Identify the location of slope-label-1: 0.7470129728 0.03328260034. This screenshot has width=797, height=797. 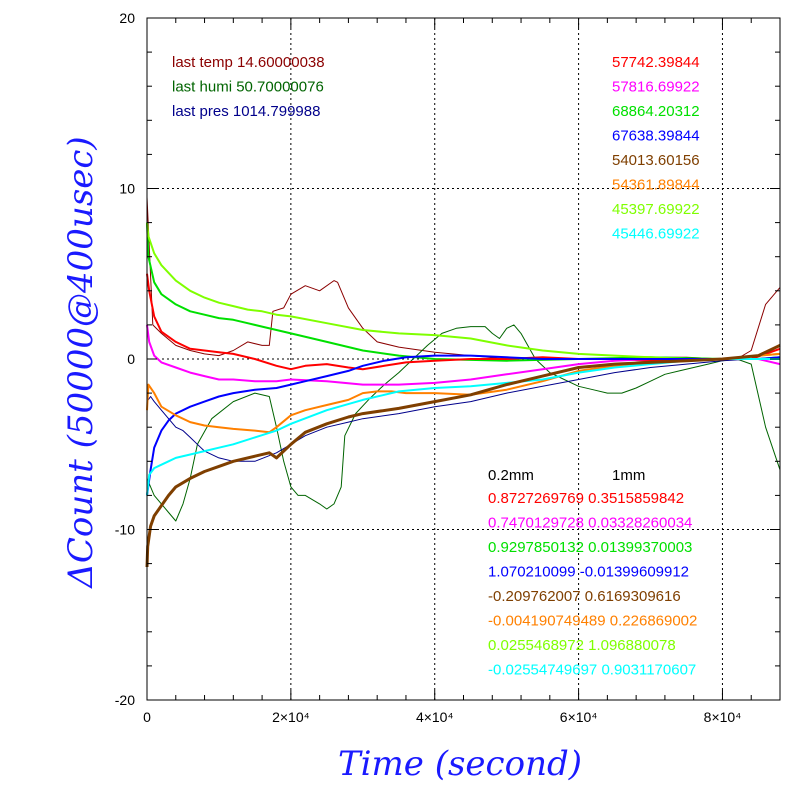
(590, 523).